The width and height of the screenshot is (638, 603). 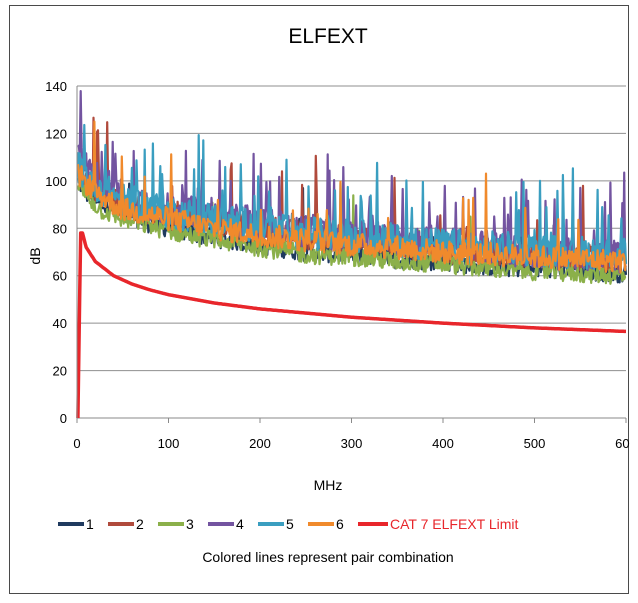 What do you see at coordinates (622, 443) in the screenshot?
I see `x-tick-label: 600` at bounding box center [622, 443].